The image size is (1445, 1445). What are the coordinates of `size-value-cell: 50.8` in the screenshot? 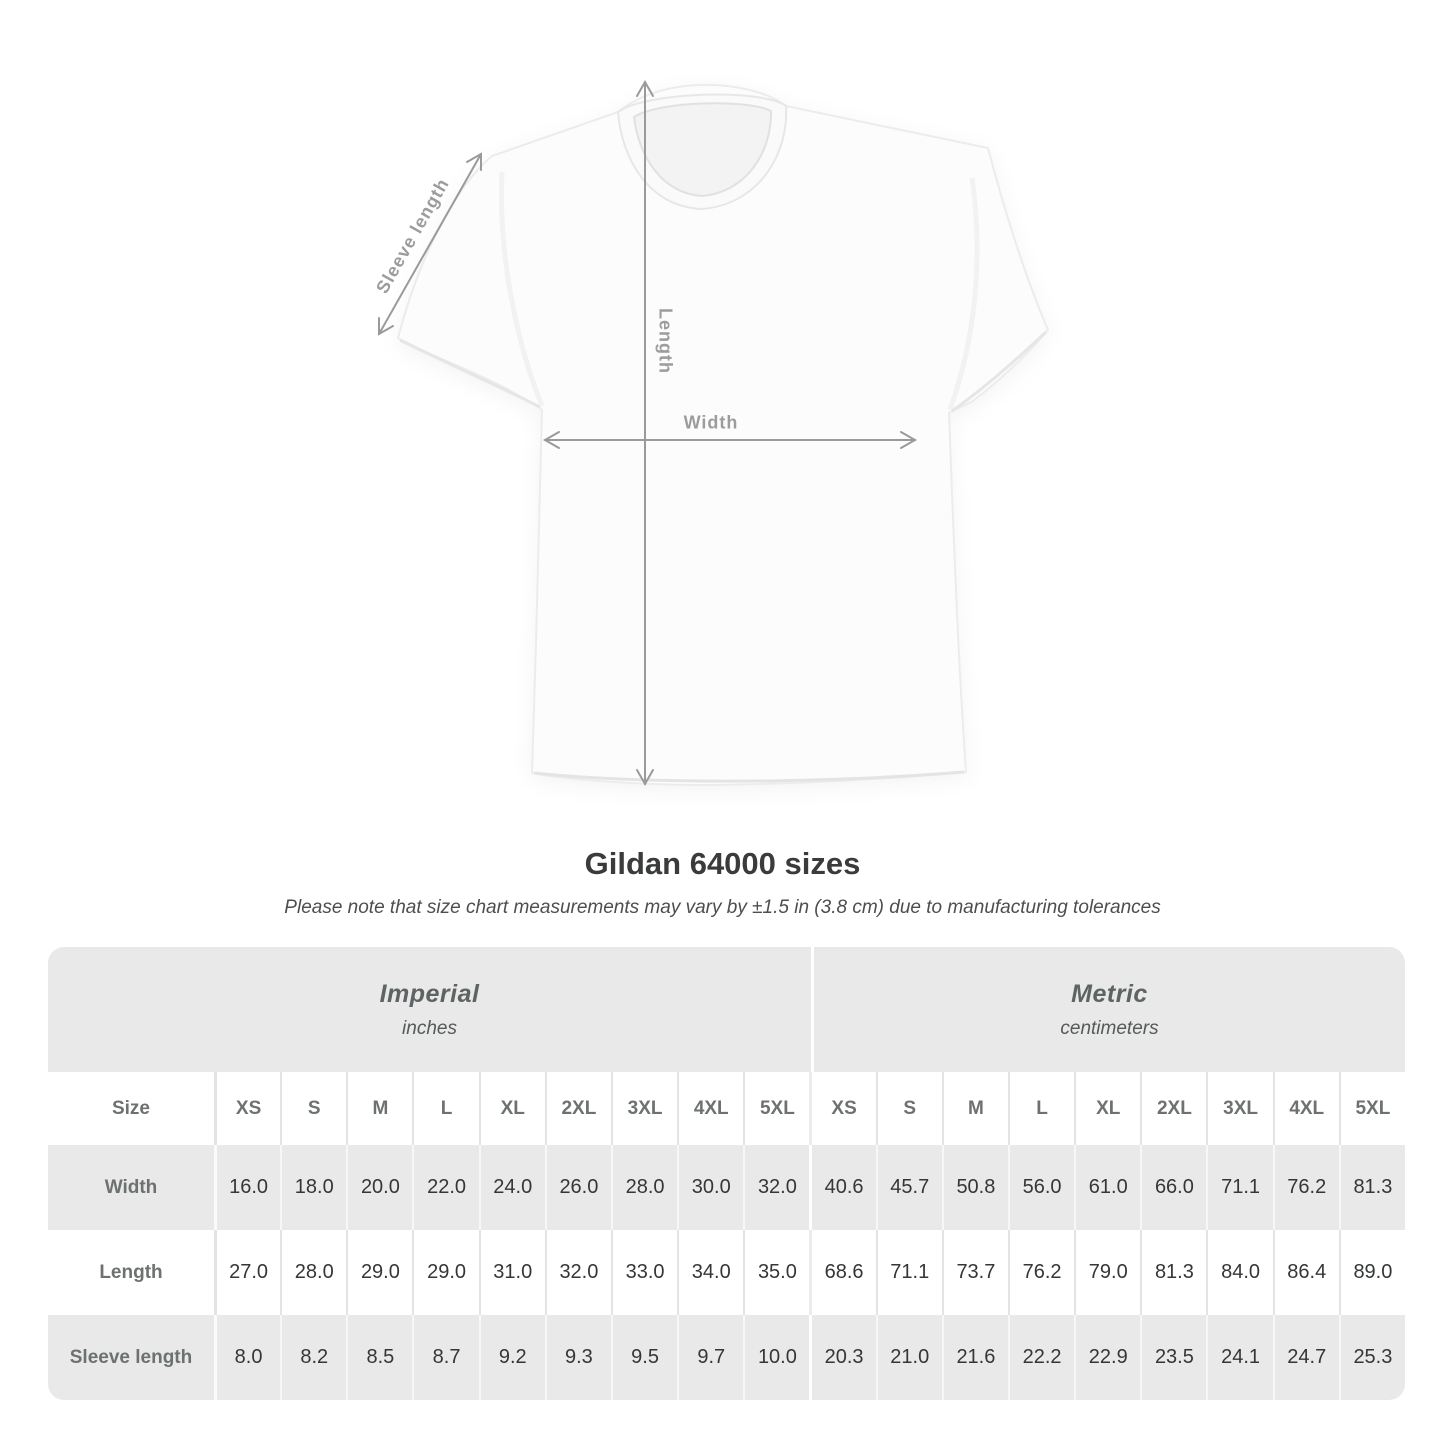 It's located at (974, 1187).